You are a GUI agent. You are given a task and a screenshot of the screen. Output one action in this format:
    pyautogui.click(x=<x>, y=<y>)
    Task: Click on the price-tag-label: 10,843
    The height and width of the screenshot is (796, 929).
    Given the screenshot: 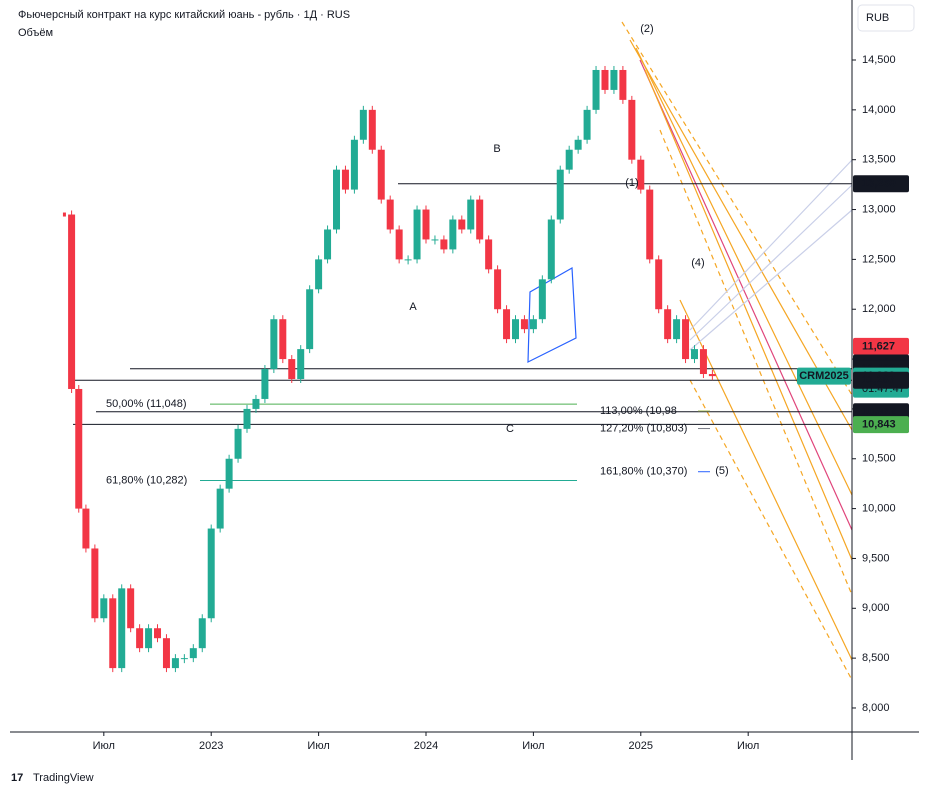 What is the action you would take?
    pyautogui.click(x=879, y=424)
    